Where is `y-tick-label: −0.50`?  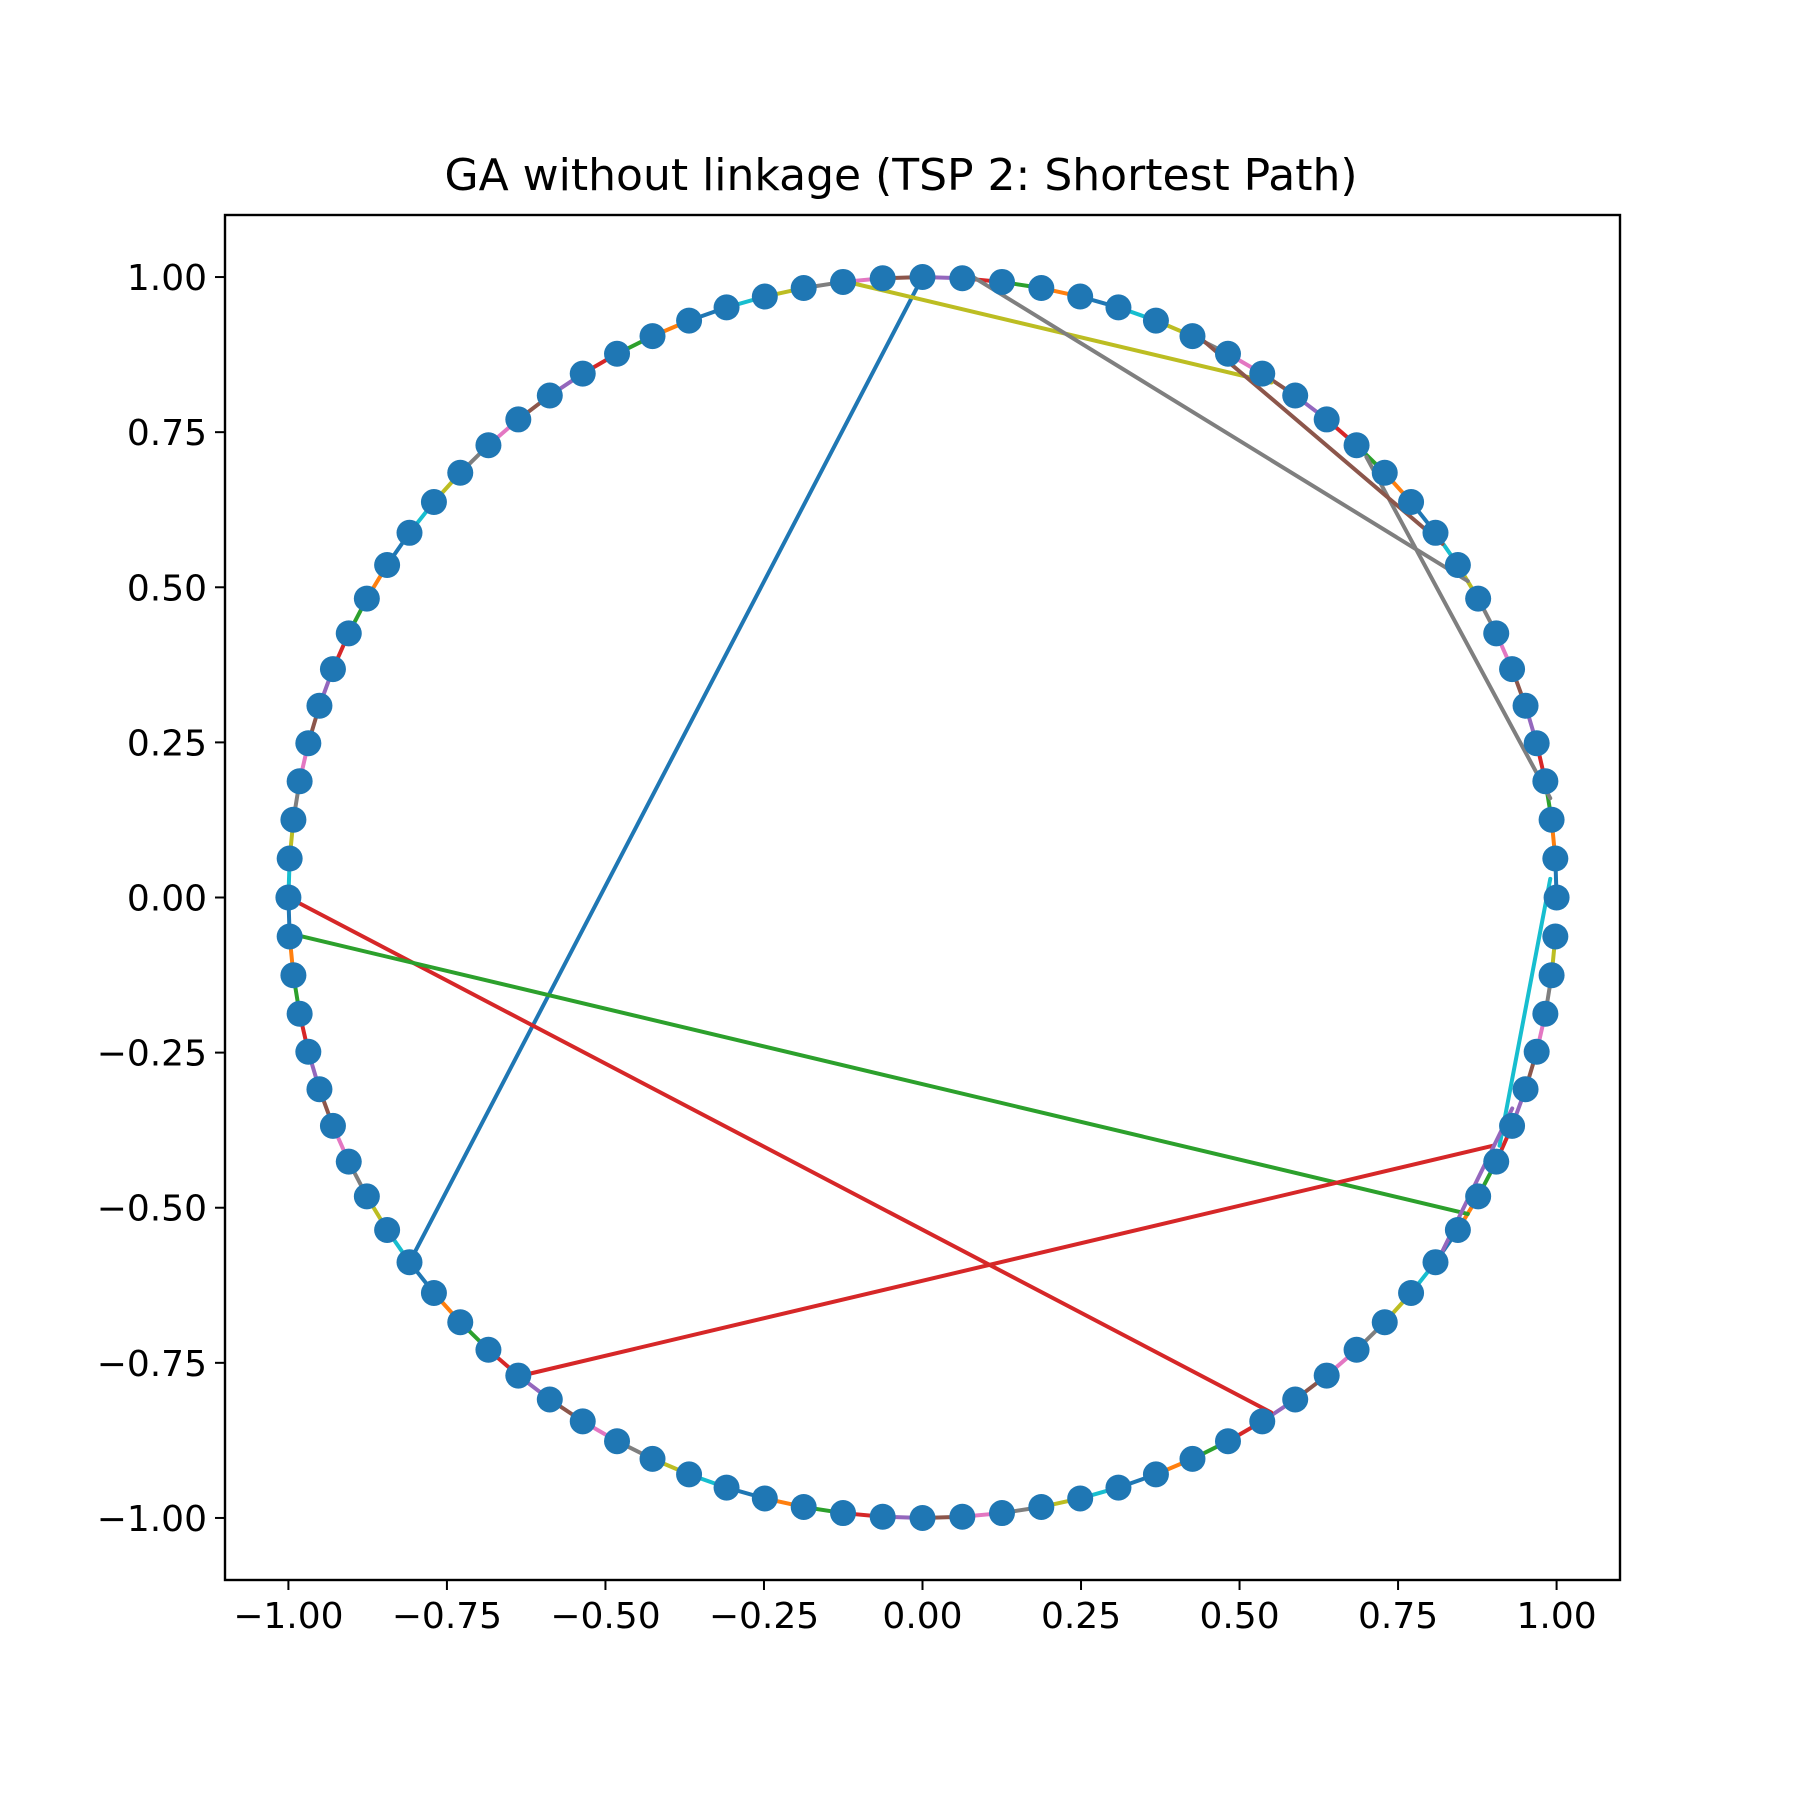
y-tick-label: −0.50 is located at coordinates (152, 1209).